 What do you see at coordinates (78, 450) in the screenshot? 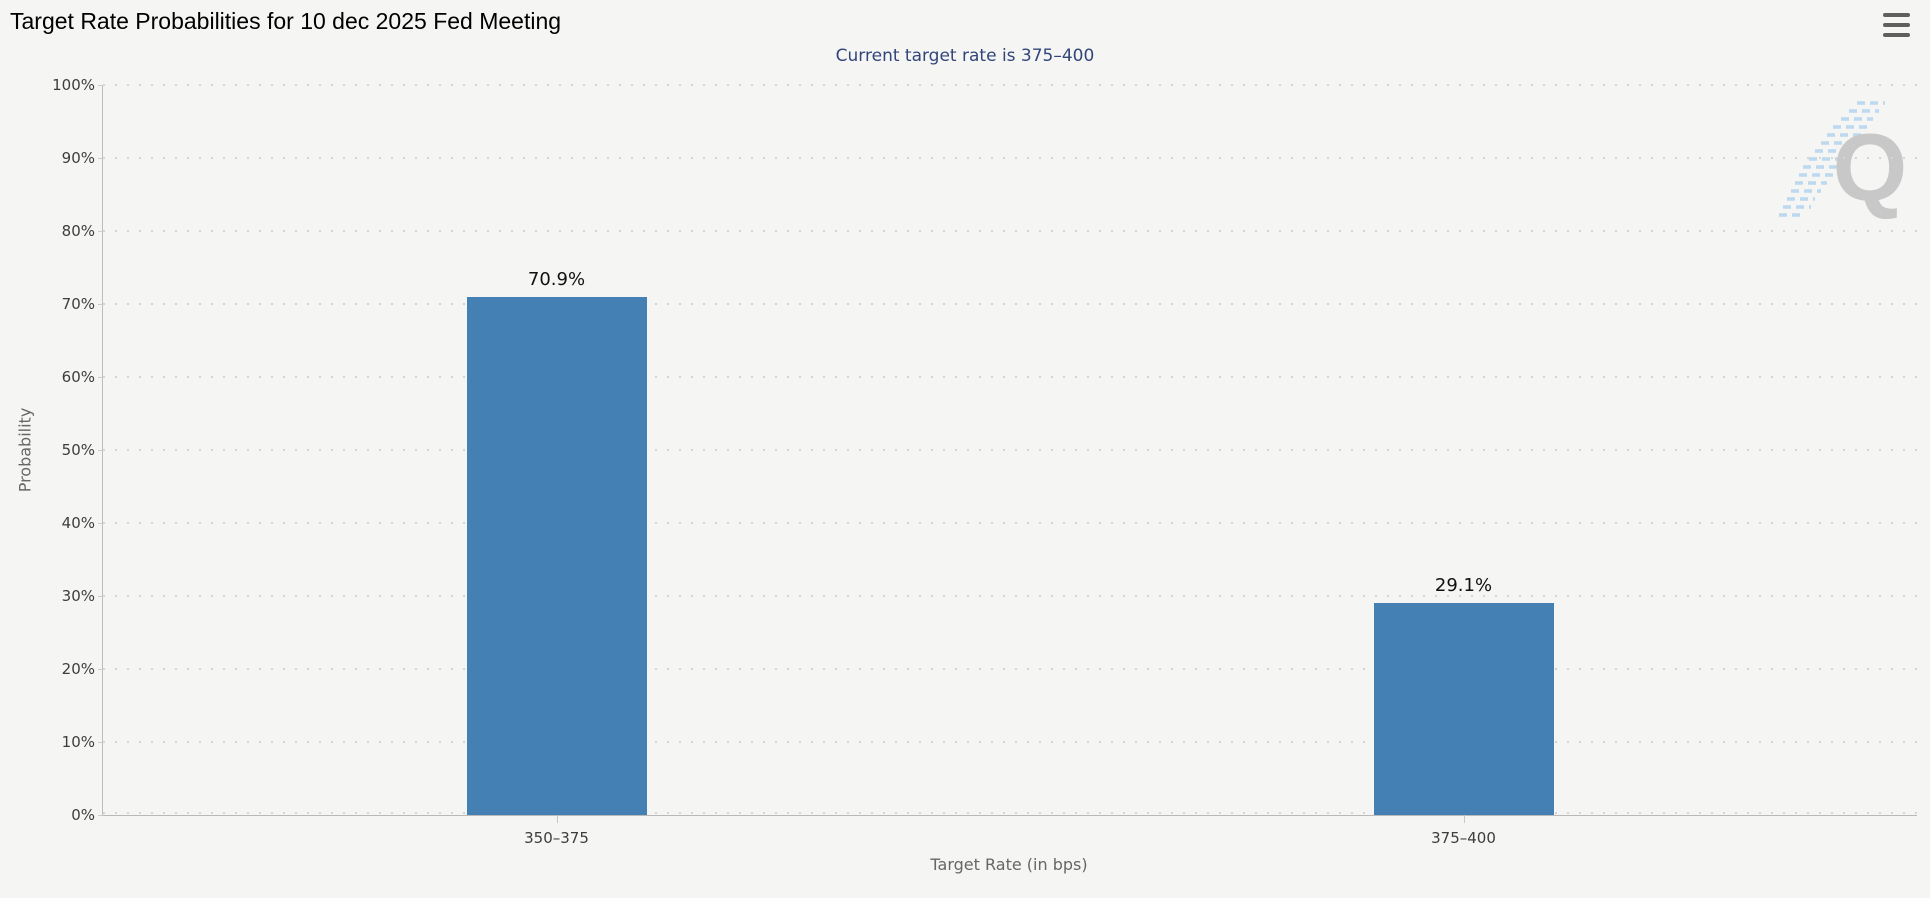
I see `y-tick-label: 50%` at bounding box center [78, 450].